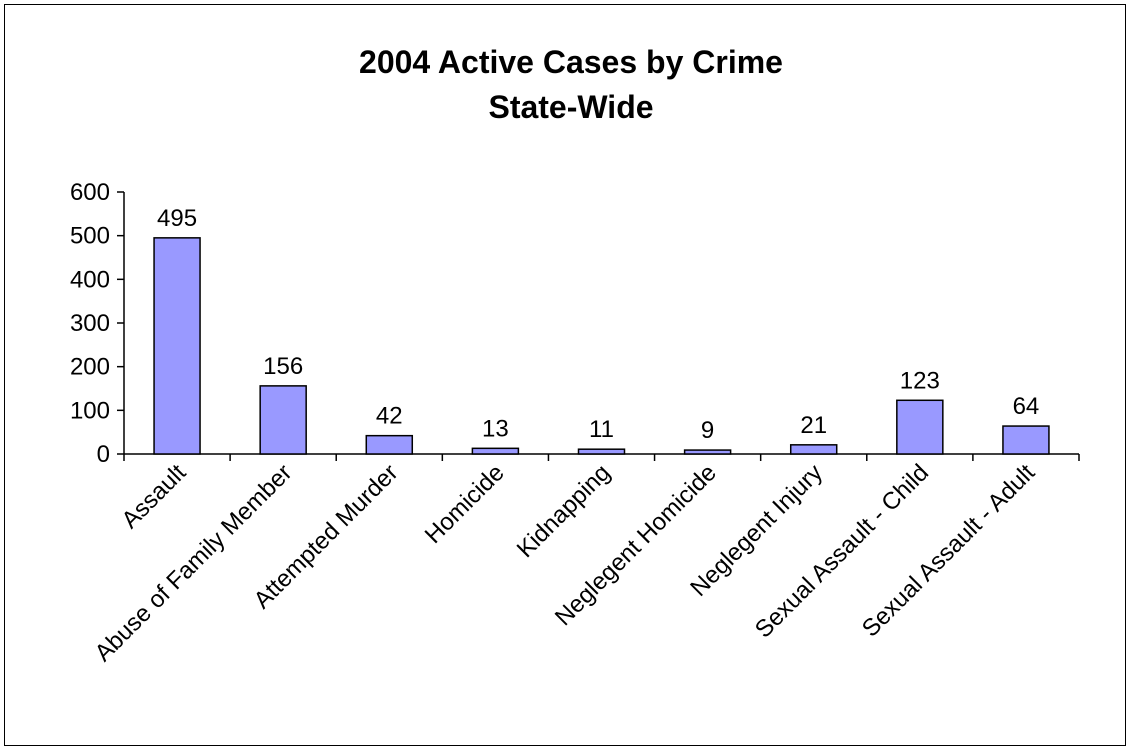 The width and height of the screenshot is (1130, 750). What do you see at coordinates (103, 454) in the screenshot?
I see `y-tick-label: 0` at bounding box center [103, 454].